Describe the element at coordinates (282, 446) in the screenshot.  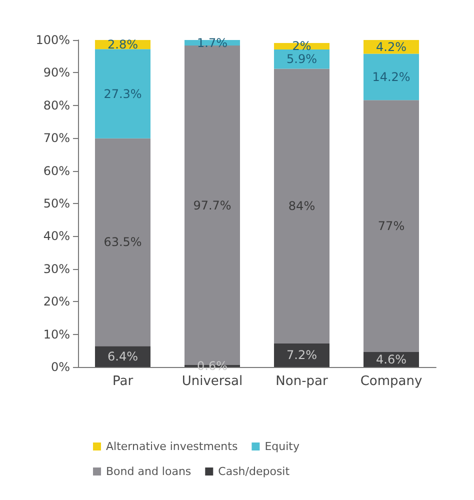
I see `legend-label: Equity` at that location.